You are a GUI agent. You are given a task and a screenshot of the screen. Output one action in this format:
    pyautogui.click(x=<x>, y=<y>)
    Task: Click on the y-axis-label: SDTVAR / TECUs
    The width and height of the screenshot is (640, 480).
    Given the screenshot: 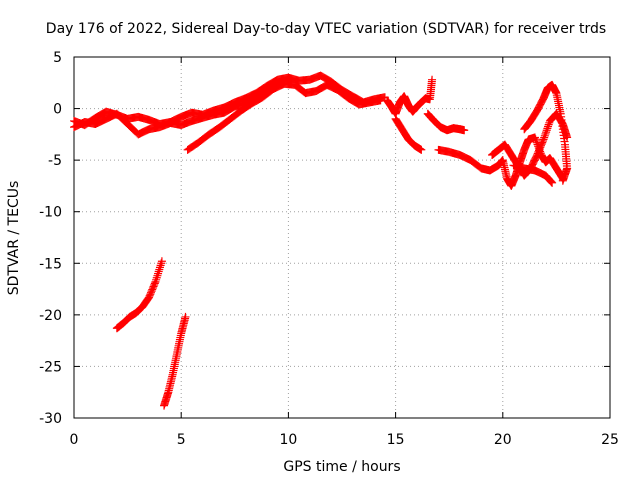 What is the action you would take?
    pyautogui.click(x=14, y=238)
    